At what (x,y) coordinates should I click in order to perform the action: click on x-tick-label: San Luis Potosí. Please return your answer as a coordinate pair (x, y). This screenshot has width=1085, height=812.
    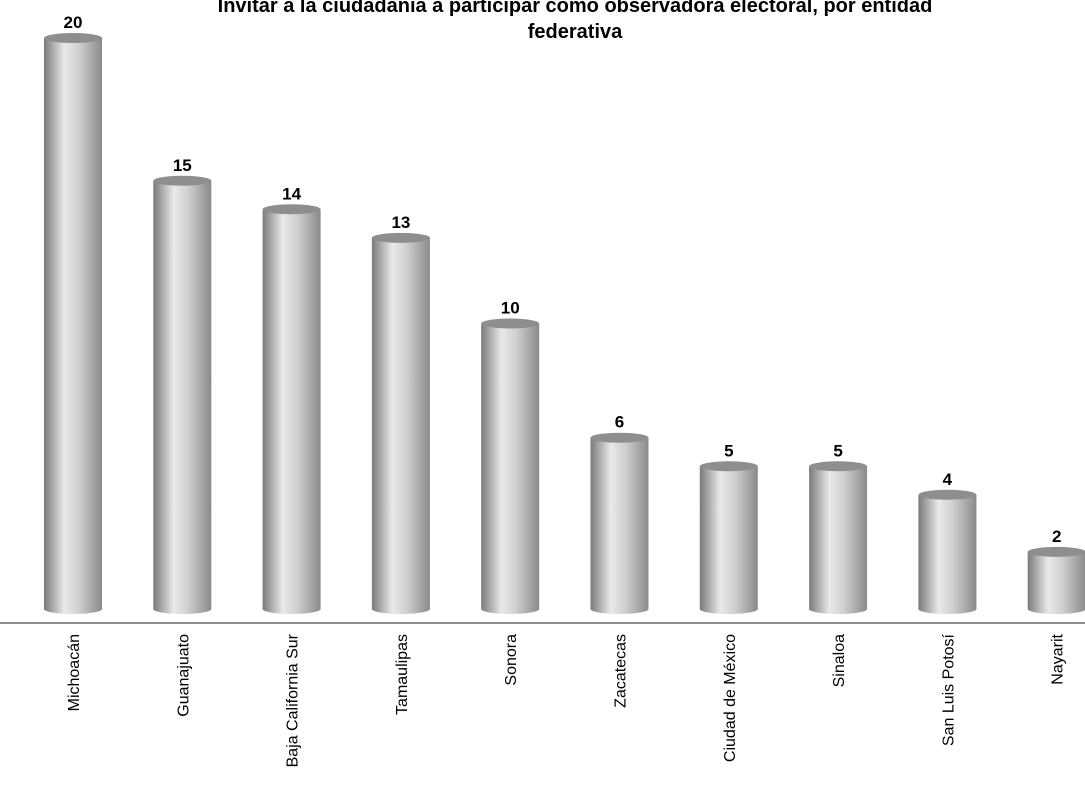
    Looking at the image, I should click on (948, 689).